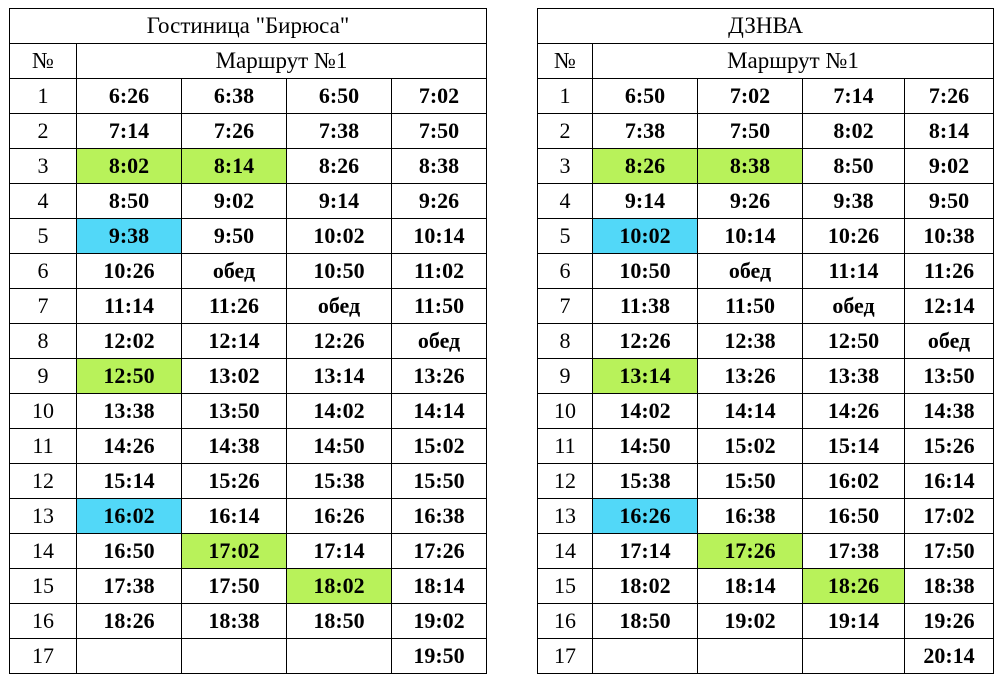 The width and height of the screenshot is (1002, 682). Describe the element at coordinates (43, 656) in the screenshot. I see `row-number: 17` at that location.